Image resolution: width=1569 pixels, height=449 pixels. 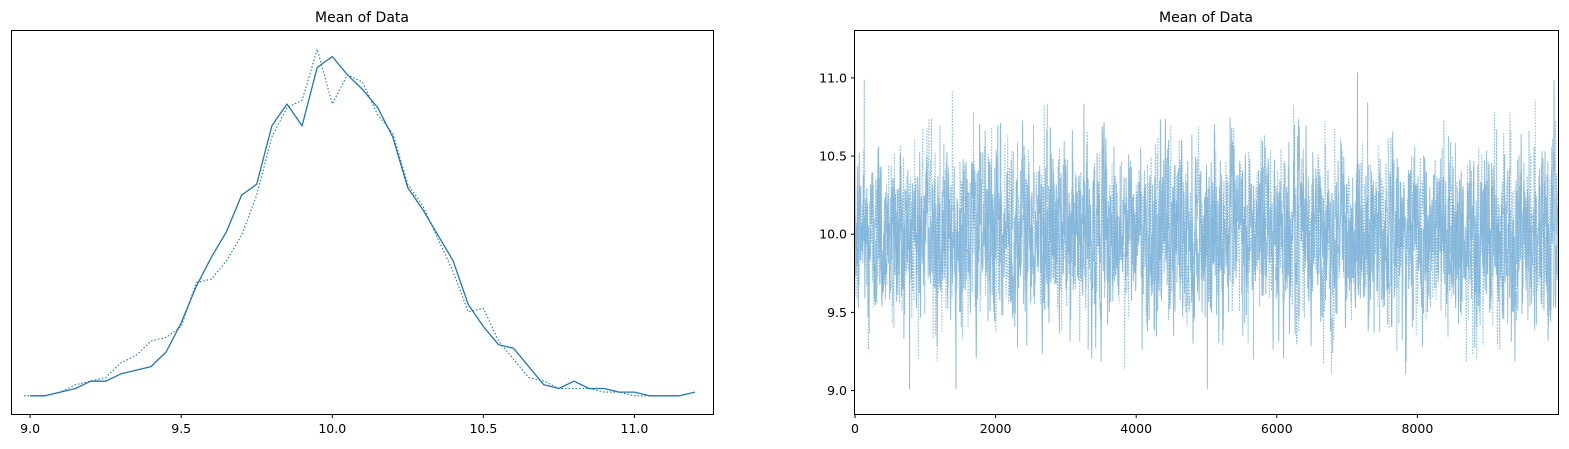 I want to click on trace-y-tick-label: 10.5, so click(x=833, y=156).